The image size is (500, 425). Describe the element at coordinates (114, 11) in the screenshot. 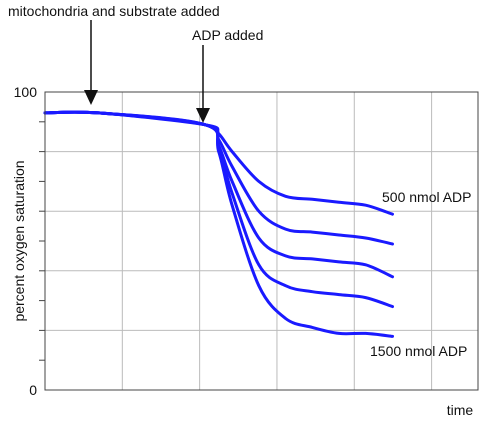

I see `annotation-mitochondria: mitochondria and substrate added` at that location.